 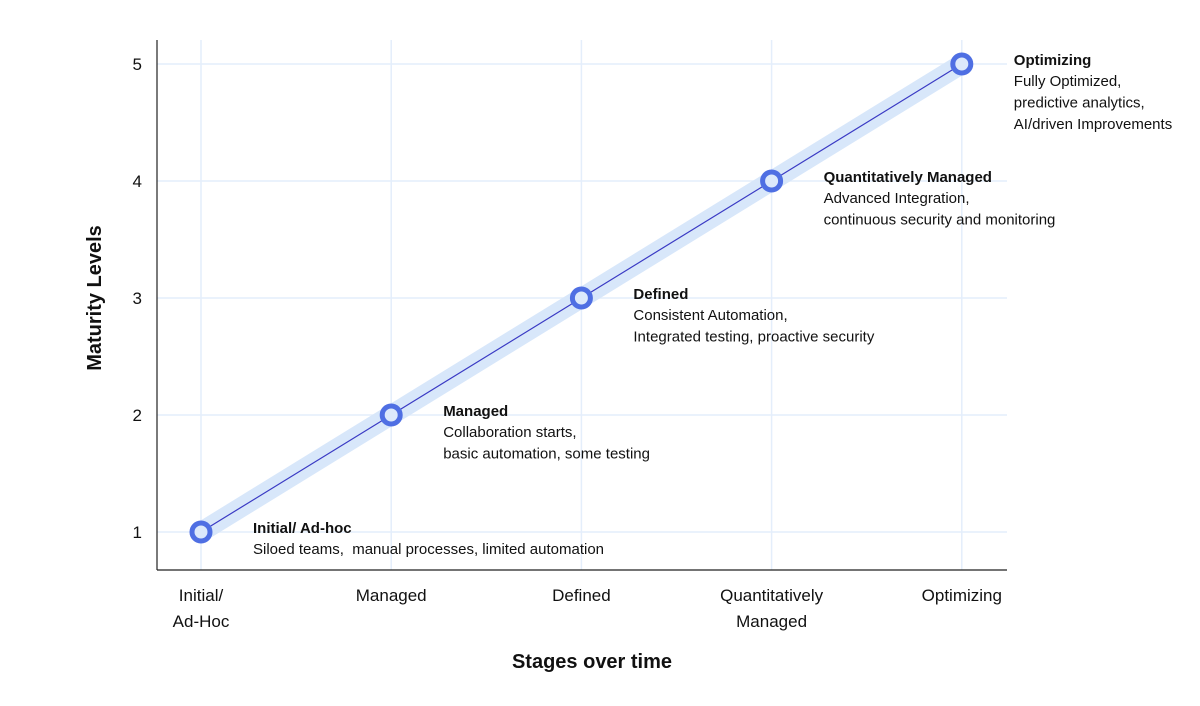 What do you see at coordinates (1068, 81) in the screenshot?
I see `annotation-text: Fully Optimized,` at bounding box center [1068, 81].